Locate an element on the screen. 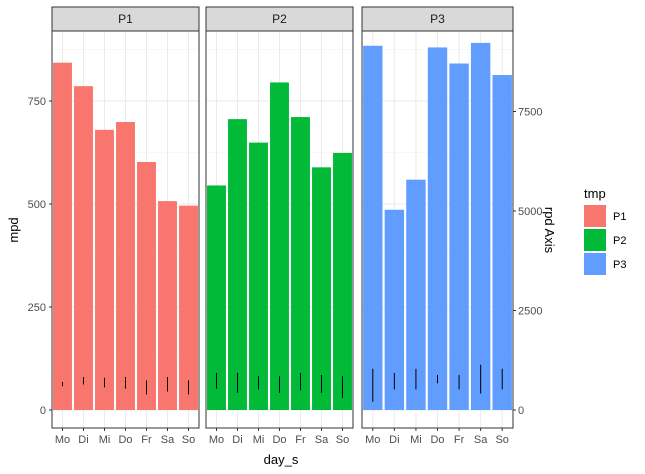  legend-key-P2 is located at coordinates (595, 240).